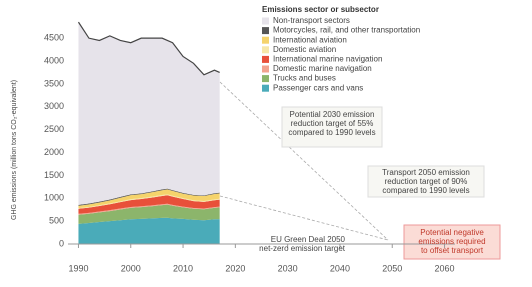 This screenshot has height=287, width=532. What do you see at coordinates (56, 221) in the screenshot?
I see `y-tick-label: 500` at bounding box center [56, 221].